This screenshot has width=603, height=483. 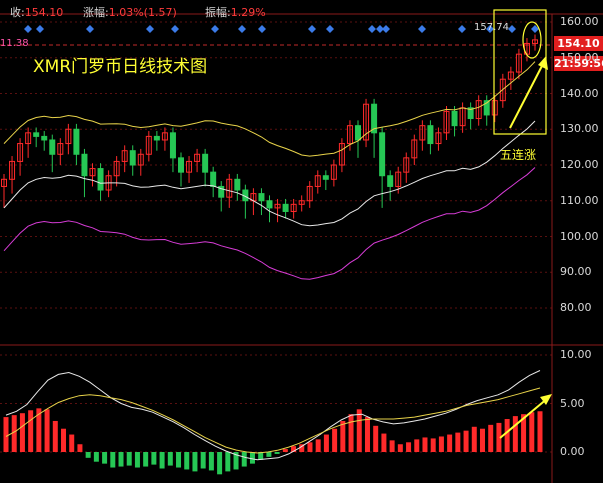 What do you see at coordinates (532, 40) in the screenshot?
I see `highlight-ellipse` at bounding box center [532, 40].